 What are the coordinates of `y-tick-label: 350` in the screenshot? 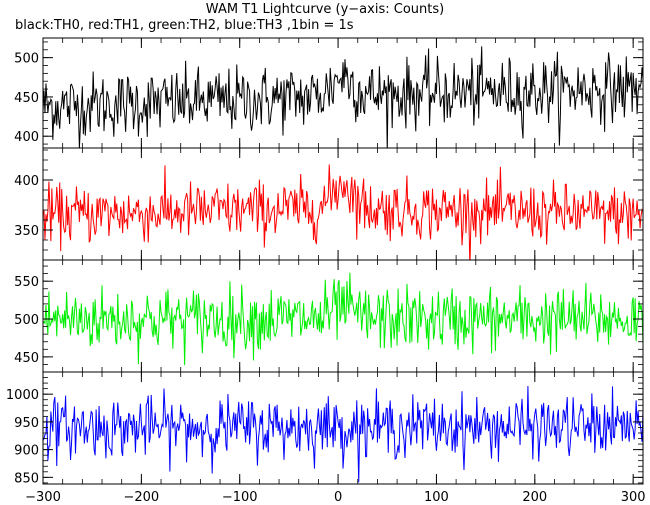 It's located at (26, 231).